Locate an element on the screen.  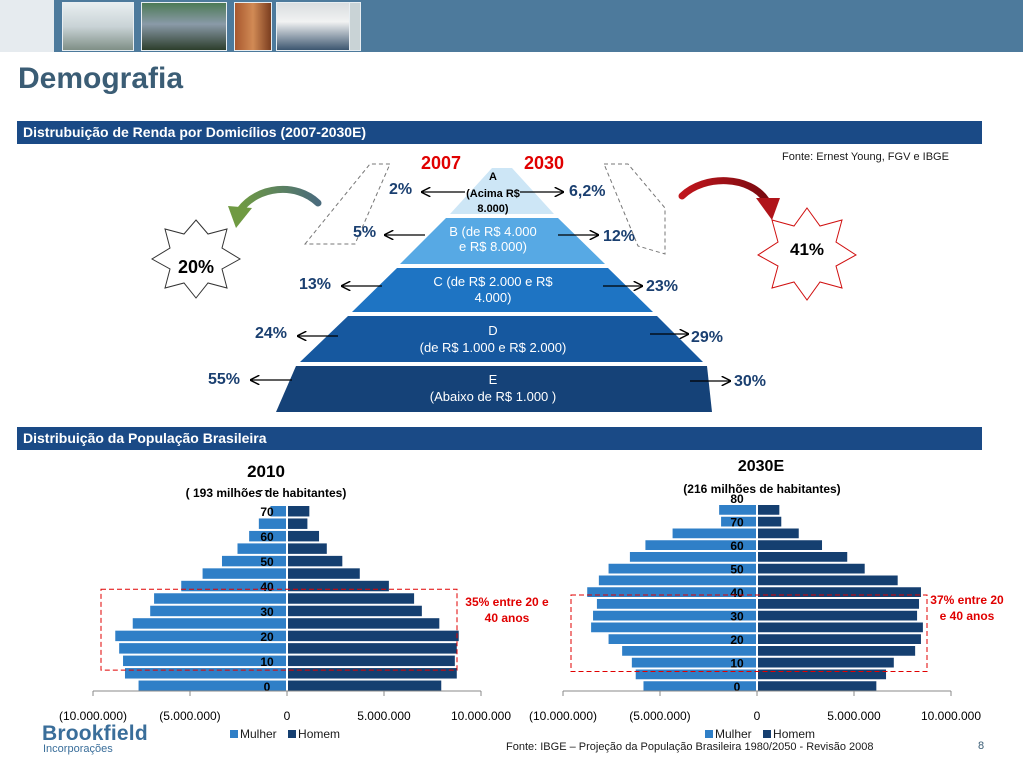
pyramid-2030-subtitle: (216 milhões de habitantes) is located at coordinates (762, 489).